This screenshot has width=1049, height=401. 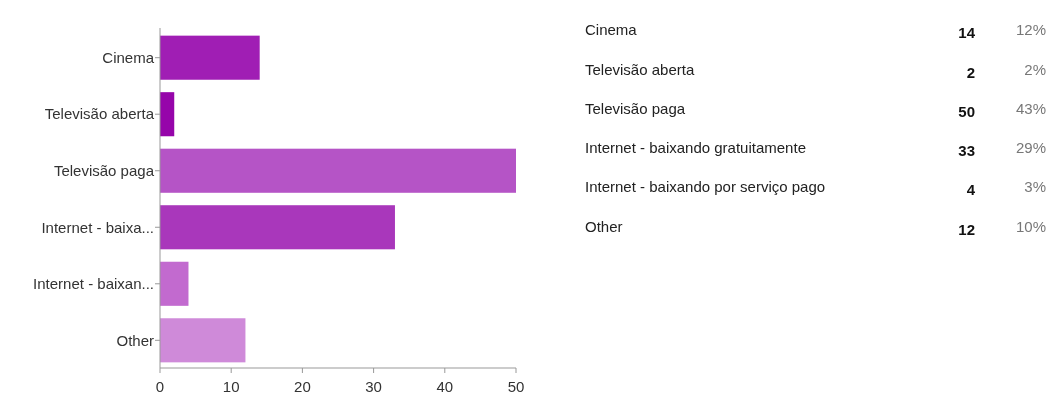 I want to click on category-label: Televisão aberta, so click(x=640, y=69).